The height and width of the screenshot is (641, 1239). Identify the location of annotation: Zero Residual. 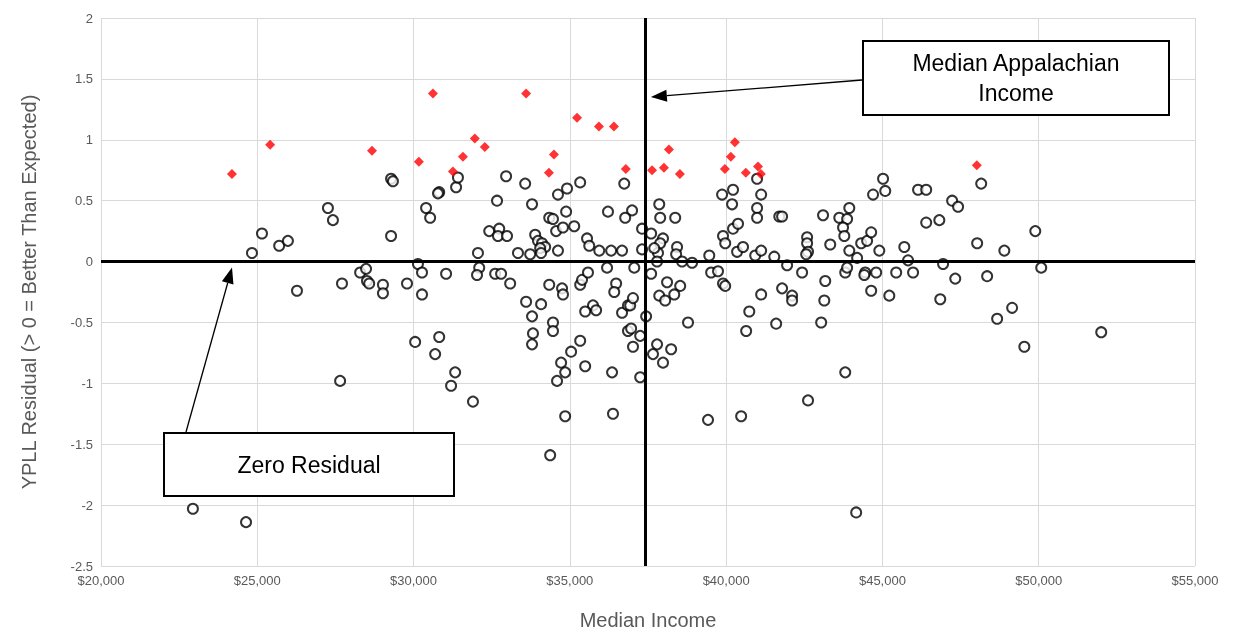
(309, 465).